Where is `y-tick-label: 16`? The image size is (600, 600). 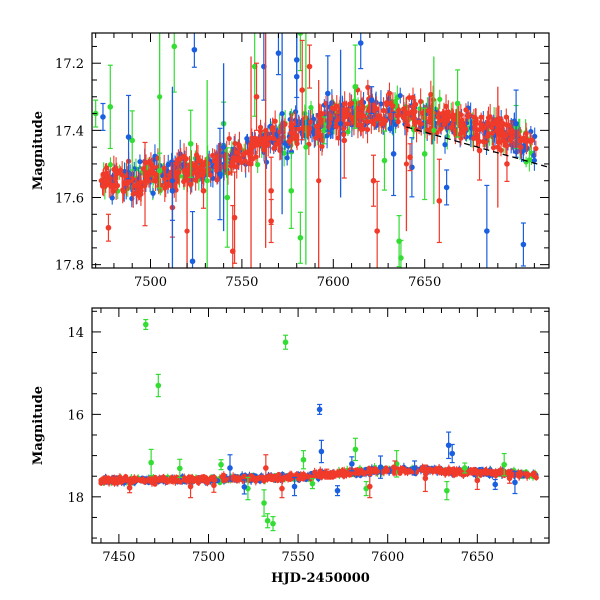 y-tick-label: 16 is located at coordinates (75, 415).